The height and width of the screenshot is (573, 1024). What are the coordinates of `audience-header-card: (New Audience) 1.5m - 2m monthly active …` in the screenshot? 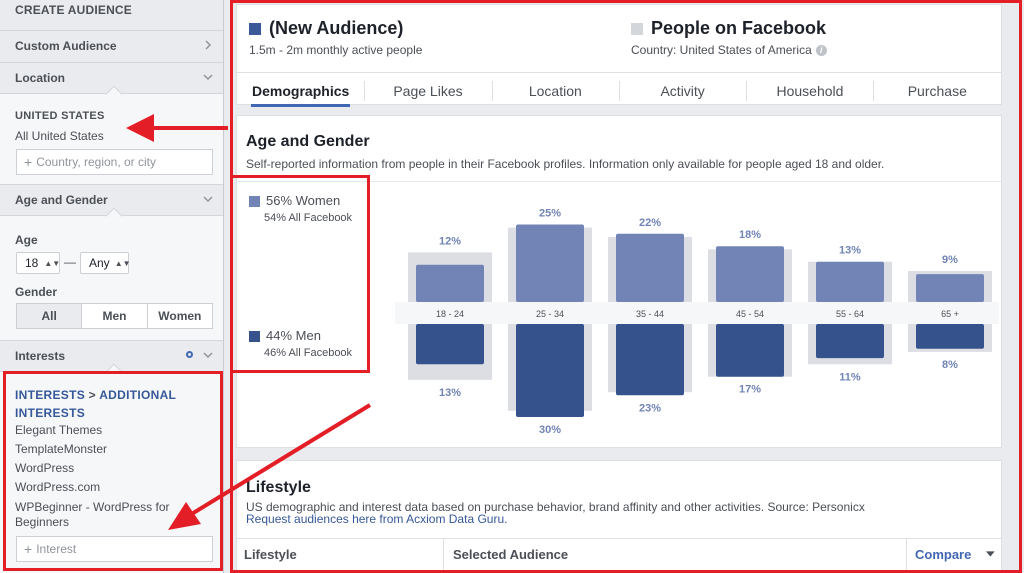 It's located at (619, 56).